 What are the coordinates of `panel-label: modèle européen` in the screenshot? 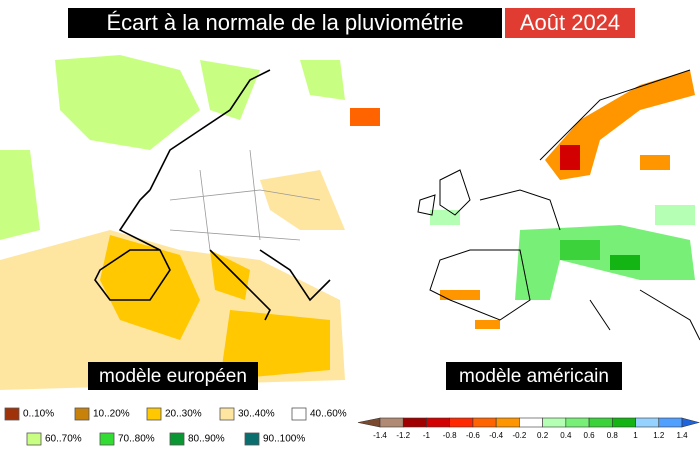 It's located at (173, 376).